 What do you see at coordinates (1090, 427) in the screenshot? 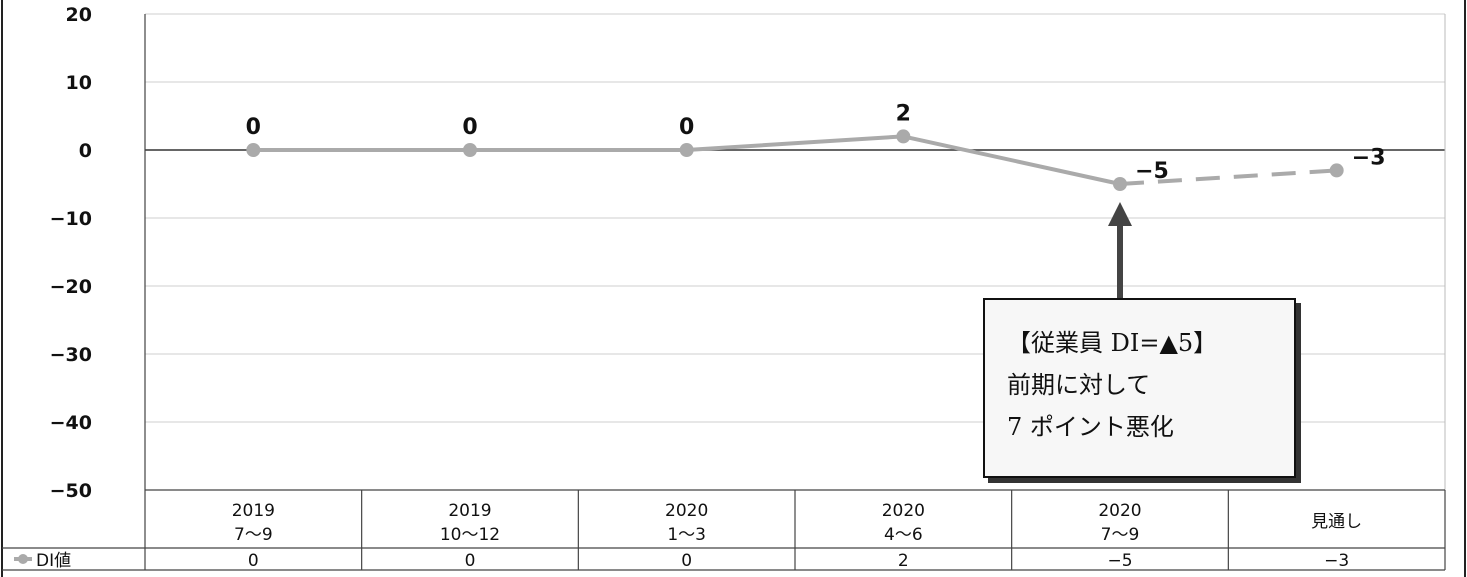
I see `annotation-line-3: 7 ポイント悪化` at bounding box center [1090, 427].